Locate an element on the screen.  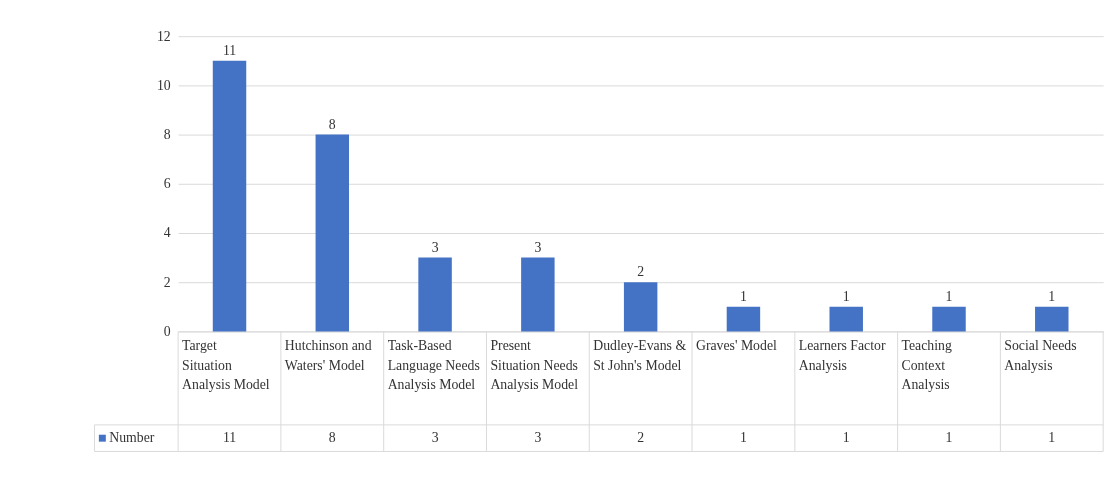
text: 11 is located at coordinates (229, 50).